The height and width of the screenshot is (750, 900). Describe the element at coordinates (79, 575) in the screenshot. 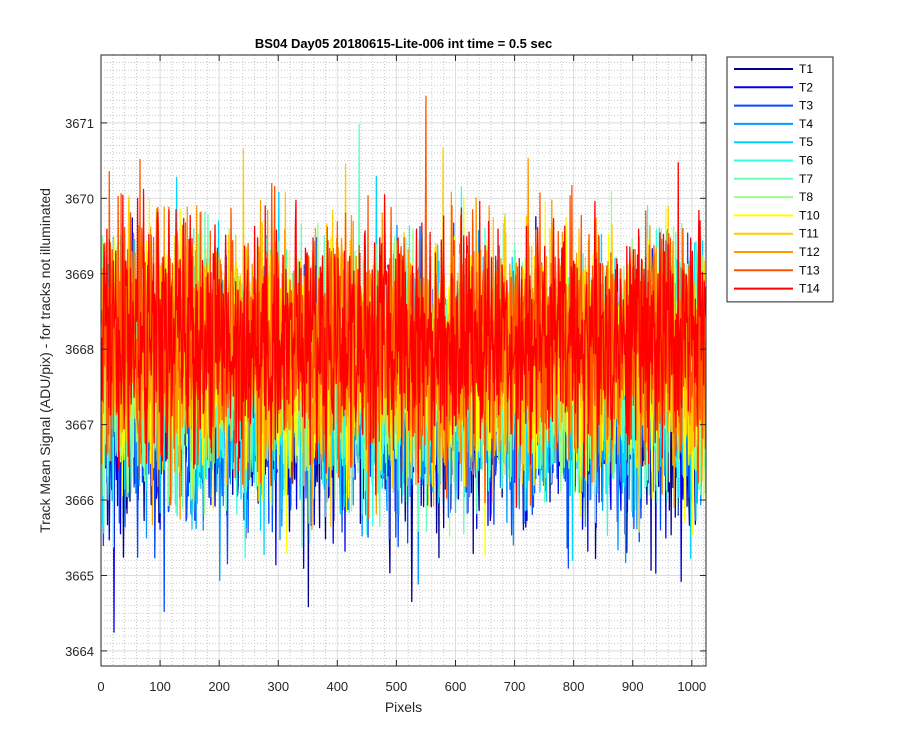

I see `y-tick-label: 3665` at that location.